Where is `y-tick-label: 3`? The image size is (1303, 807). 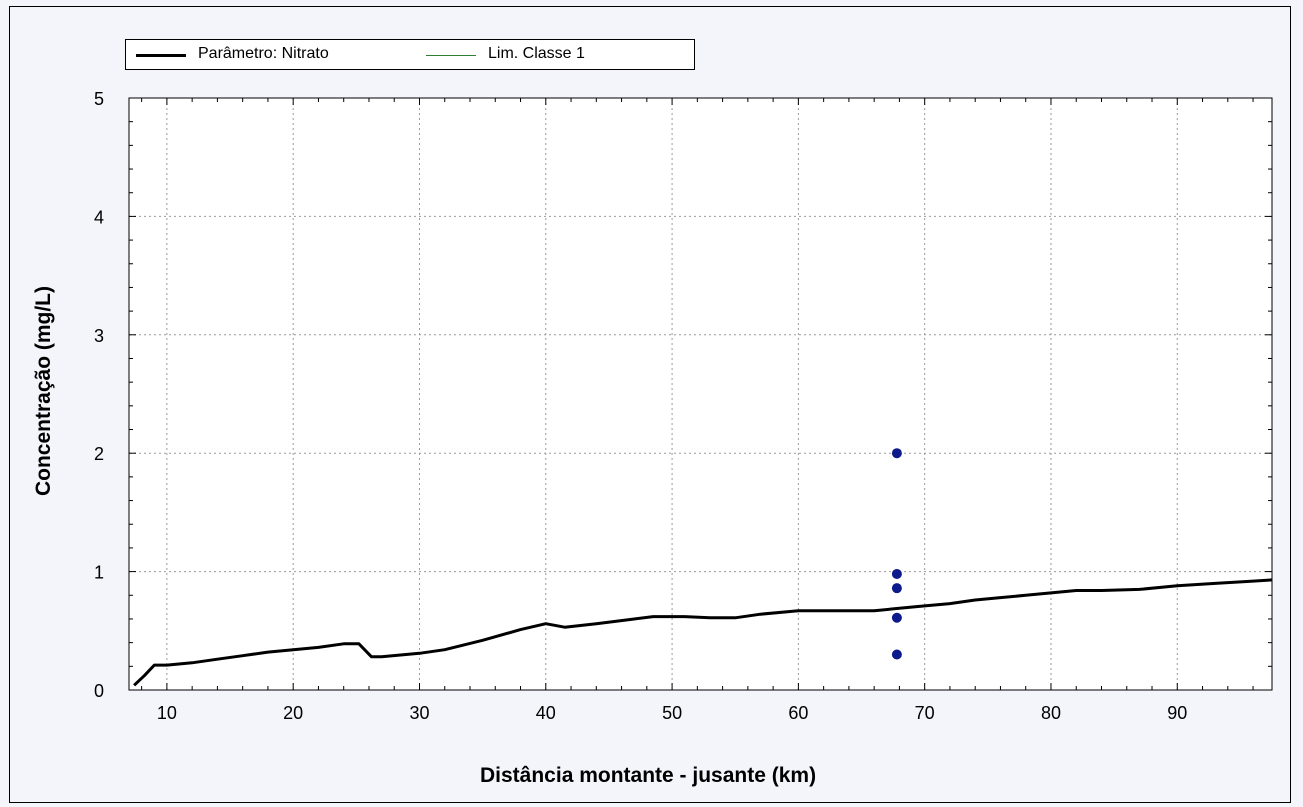 y-tick-label: 3 is located at coordinates (99, 336).